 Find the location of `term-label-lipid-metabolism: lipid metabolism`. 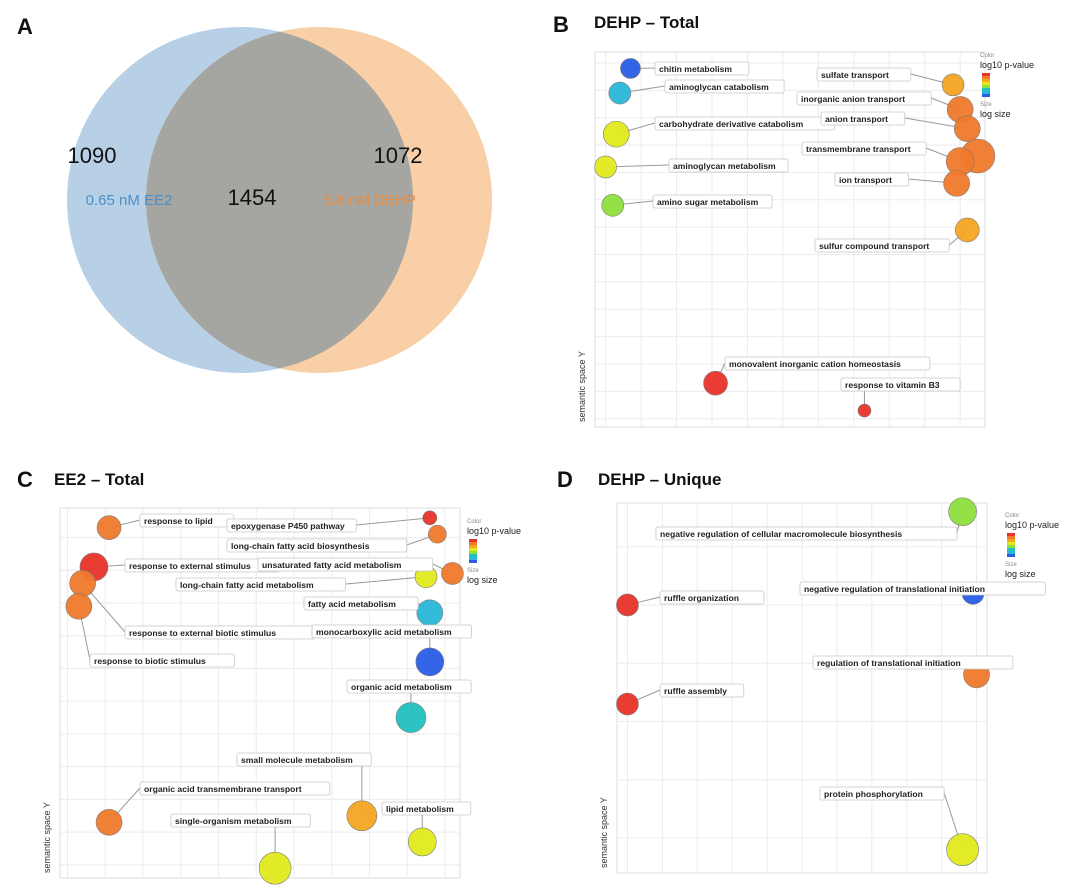

term-label-lipid-metabolism: lipid metabolism is located at coordinates (420, 809).